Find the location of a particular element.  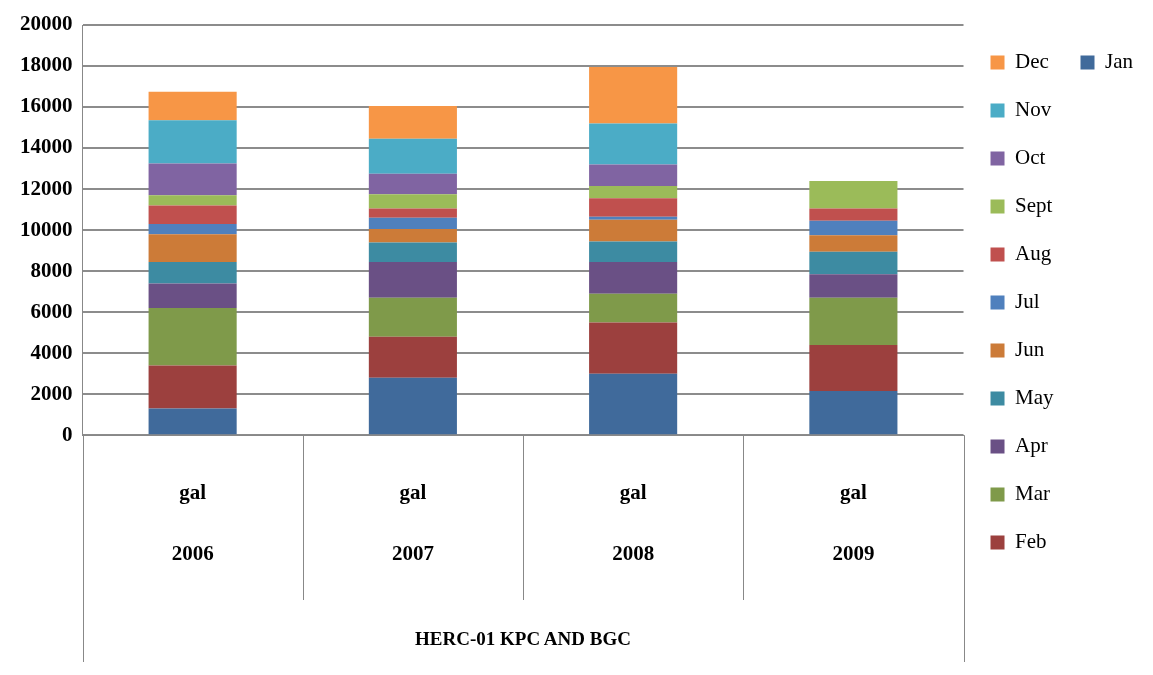

y-tick-label: 14000 is located at coordinates (46, 146).